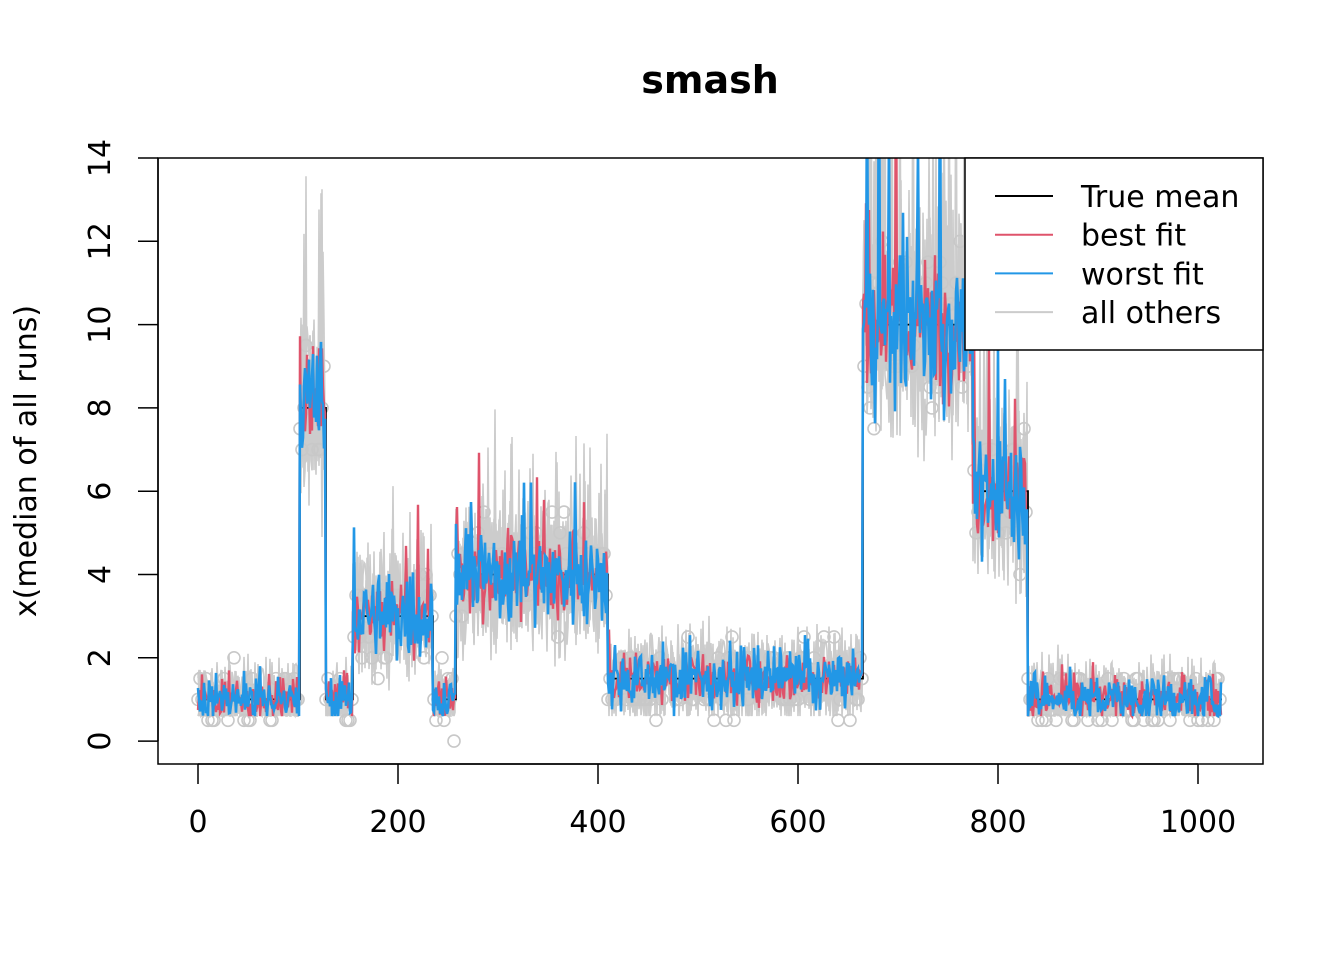 The width and height of the screenshot is (1344, 960). Describe the element at coordinates (1133, 236) in the screenshot. I see `legend-label: best fit` at that location.